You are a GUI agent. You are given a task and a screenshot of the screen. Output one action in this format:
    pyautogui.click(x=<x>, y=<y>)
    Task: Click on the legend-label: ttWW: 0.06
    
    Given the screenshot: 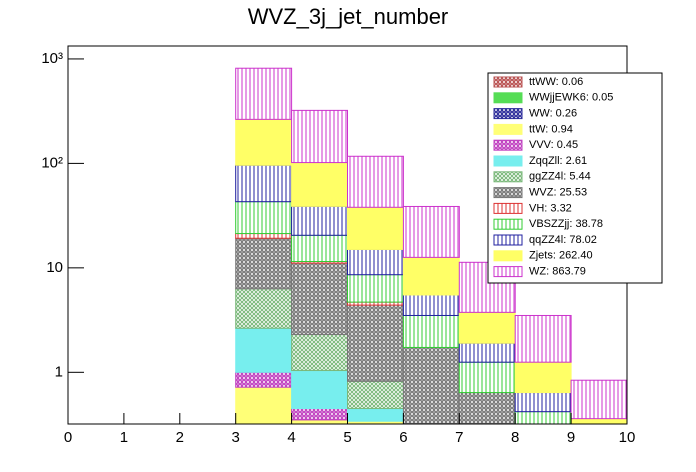 What is the action you would take?
    pyautogui.click(x=556, y=82)
    